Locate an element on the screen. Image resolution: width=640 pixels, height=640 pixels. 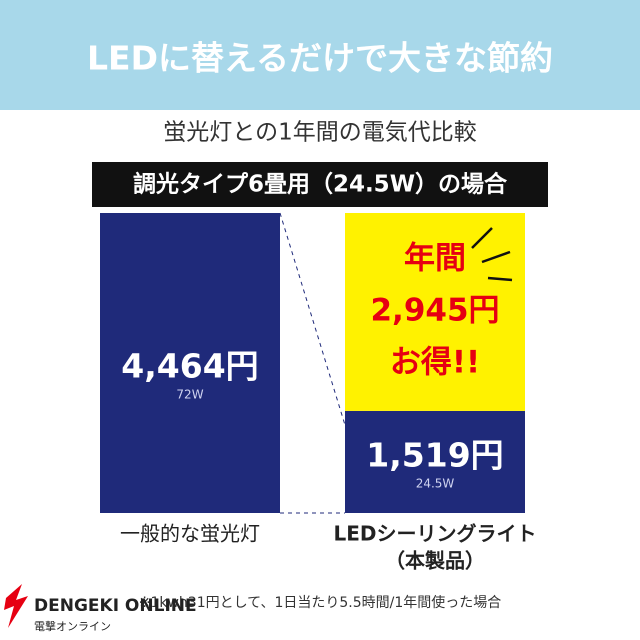
savings-prefix: 年間 is located at coordinates (435, 258).